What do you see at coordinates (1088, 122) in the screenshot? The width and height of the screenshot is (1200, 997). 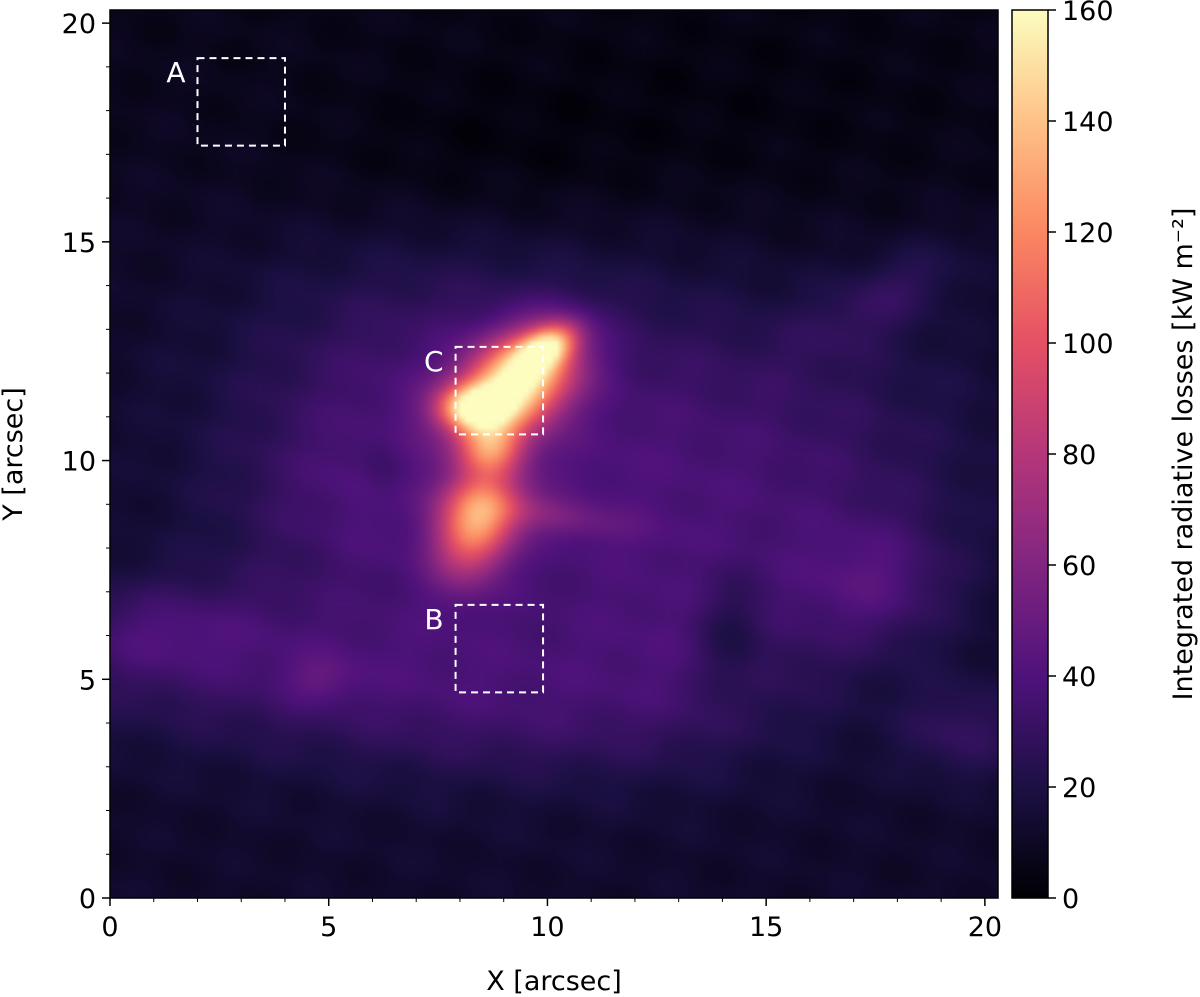 I see `colorbar-tick-label: 140` at bounding box center [1088, 122].